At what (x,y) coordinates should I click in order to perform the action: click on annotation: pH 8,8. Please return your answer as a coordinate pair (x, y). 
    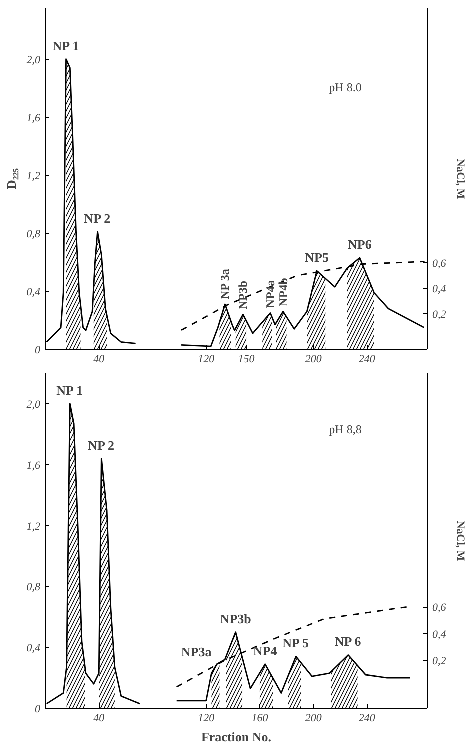
    Looking at the image, I should click on (345, 429).